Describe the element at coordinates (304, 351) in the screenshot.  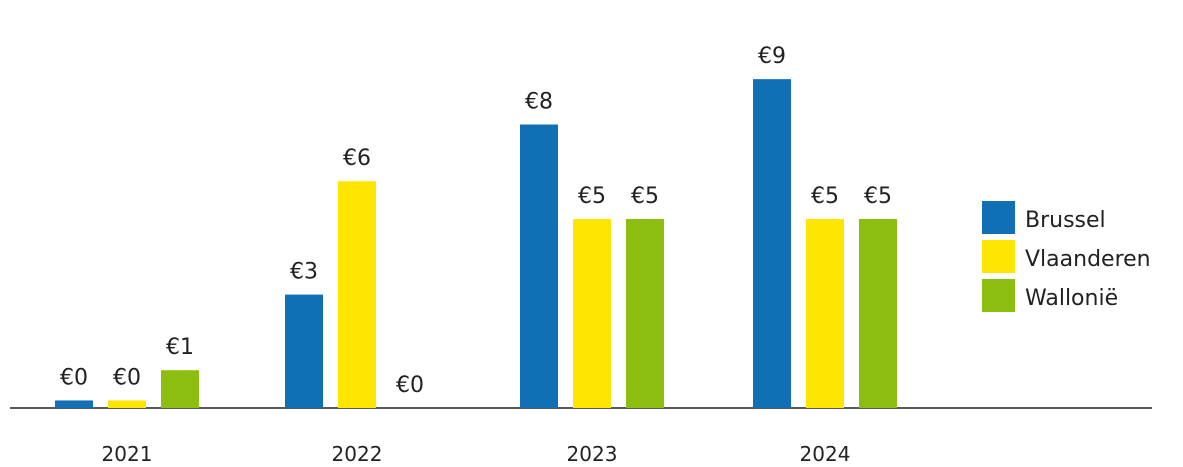
I see `bar-brussel-2022` at that location.